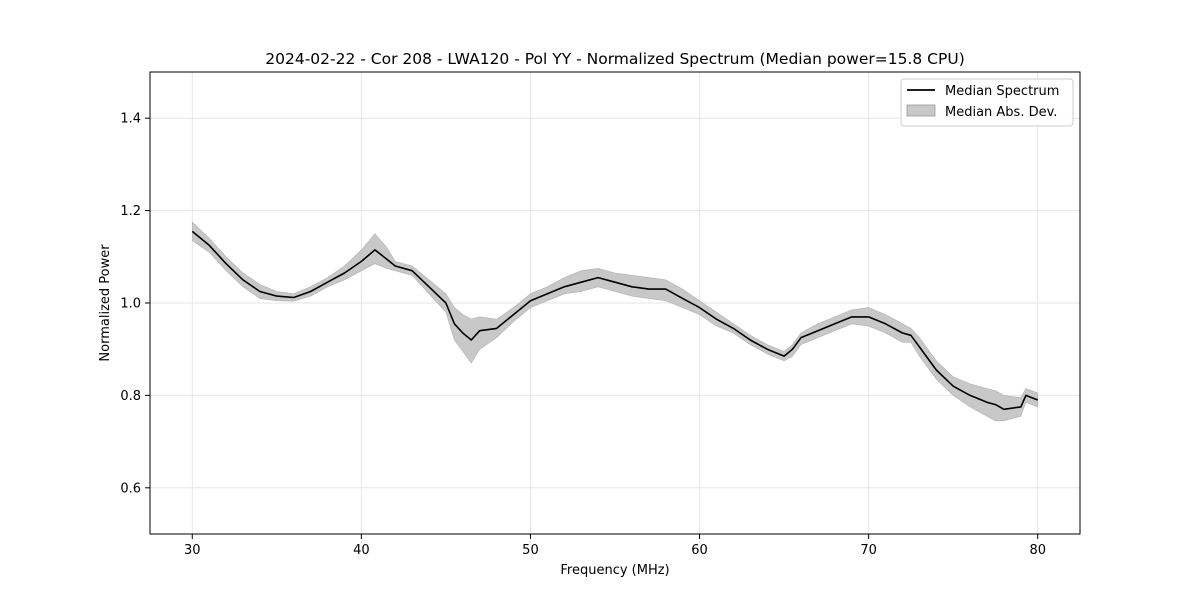 The height and width of the screenshot is (600, 1200). What do you see at coordinates (614, 570) in the screenshot?
I see `x-axis-label: Frequency (MHz)` at bounding box center [614, 570].